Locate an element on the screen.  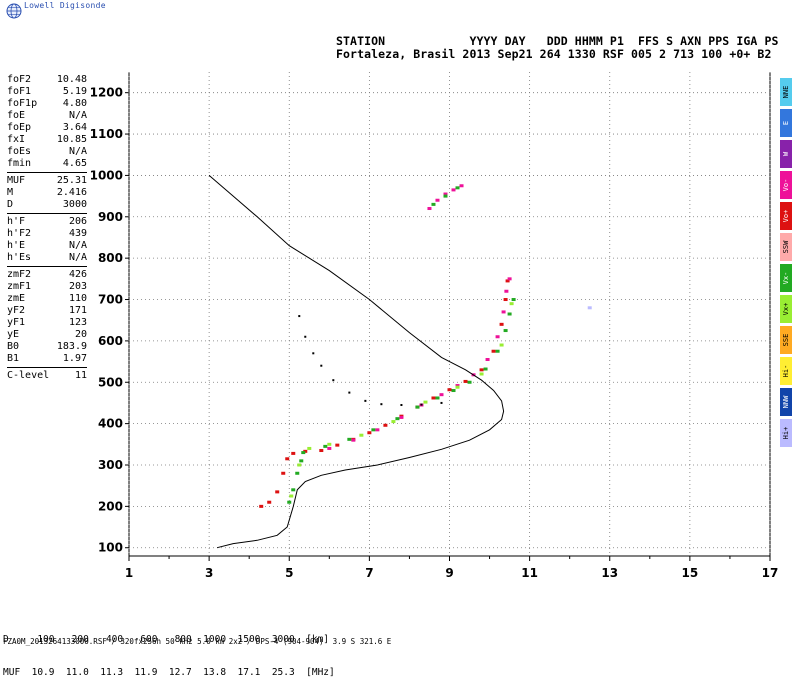
parameter-row: h'F2 439 is located at coordinates (47, 234).